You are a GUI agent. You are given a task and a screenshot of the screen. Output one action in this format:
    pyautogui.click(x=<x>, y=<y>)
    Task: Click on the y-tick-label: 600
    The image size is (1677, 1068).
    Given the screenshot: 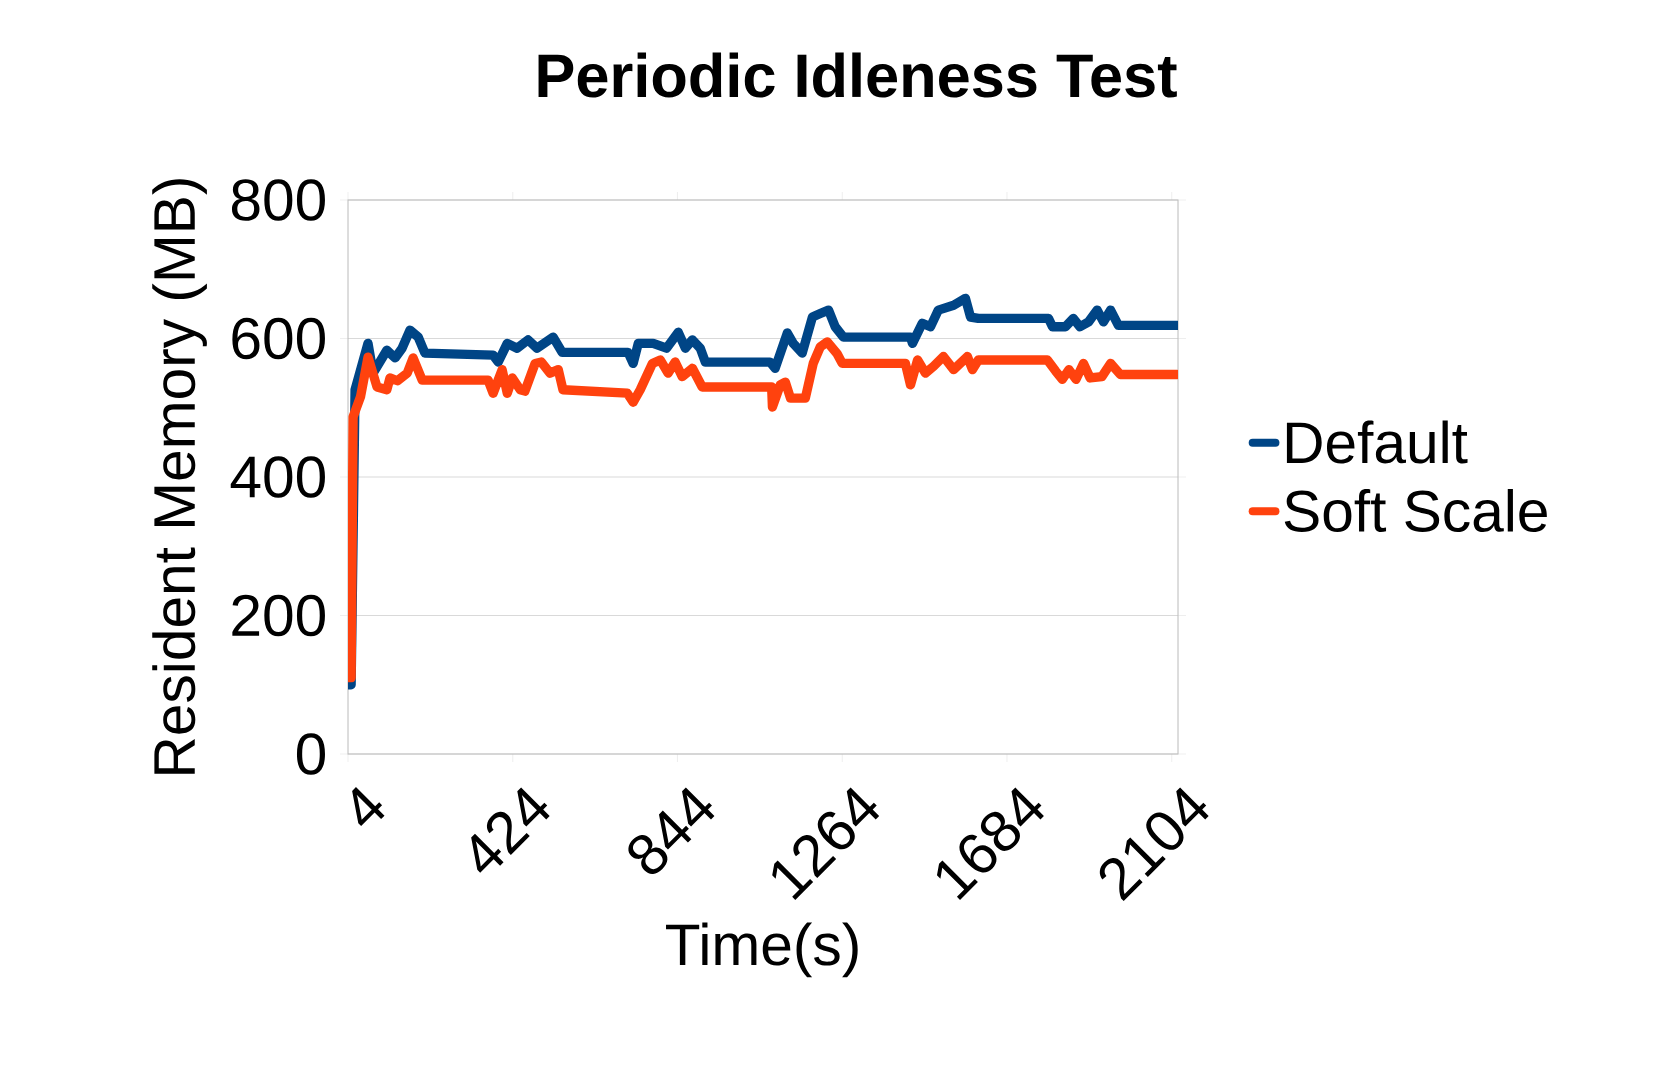 What is the action you would take?
    pyautogui.click(x=278, y=338)
    